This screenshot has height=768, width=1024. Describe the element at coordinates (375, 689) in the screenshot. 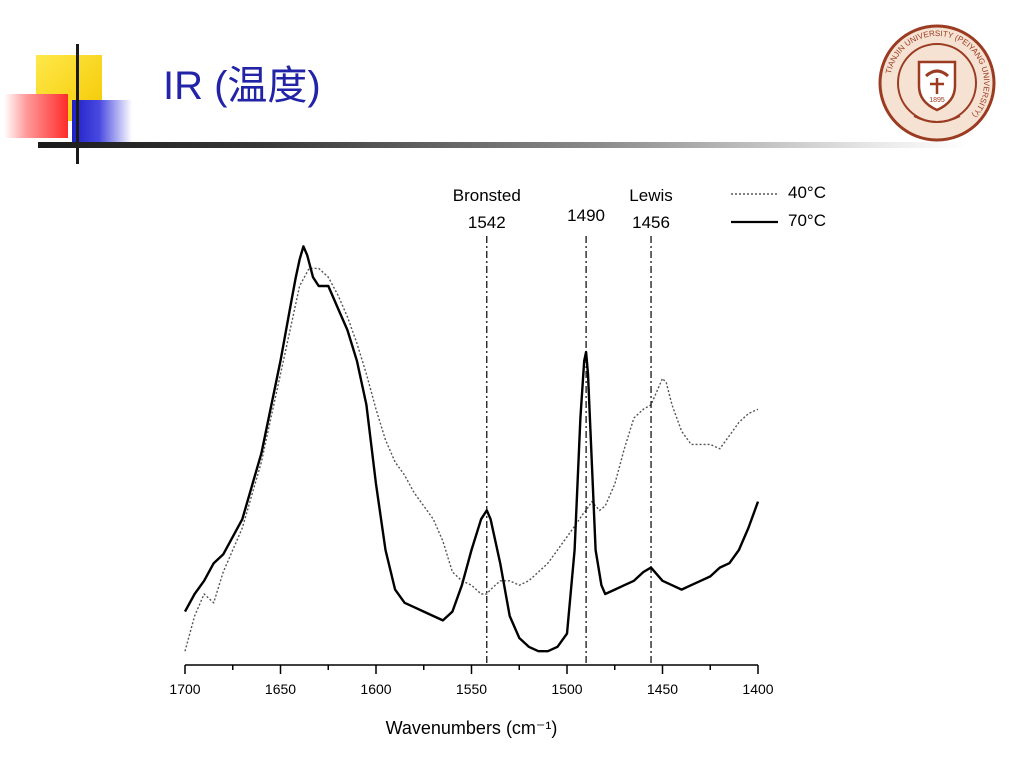

I see `x-tick-label: 1600` at that location.